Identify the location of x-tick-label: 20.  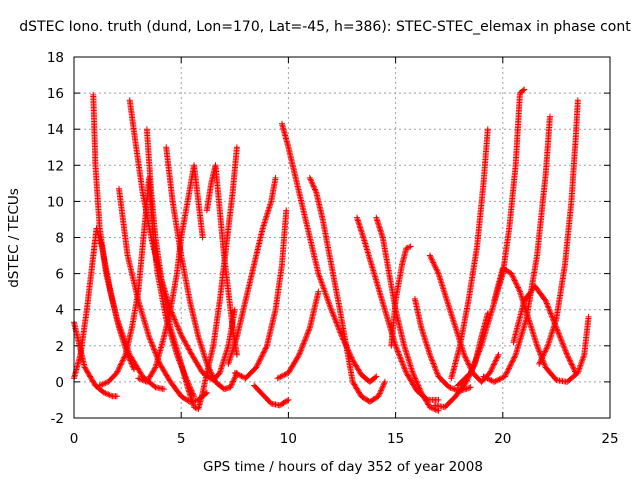
(502, 439).